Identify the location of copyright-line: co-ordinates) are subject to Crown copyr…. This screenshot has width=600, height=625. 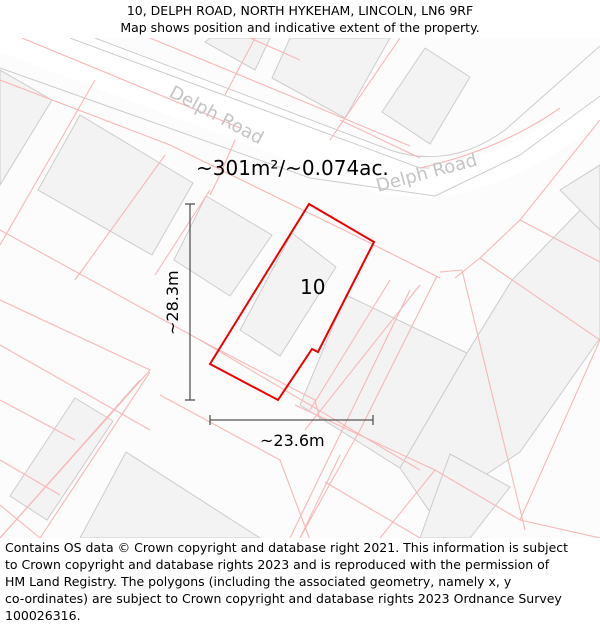
(283, 598).